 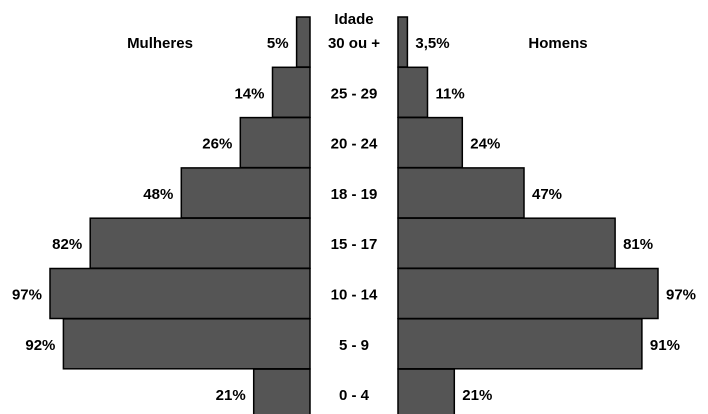 What do you see at coordinates (638, 244) in the screenshot?
I see `men-value-label: 81%` at bounding box center [638, 244].